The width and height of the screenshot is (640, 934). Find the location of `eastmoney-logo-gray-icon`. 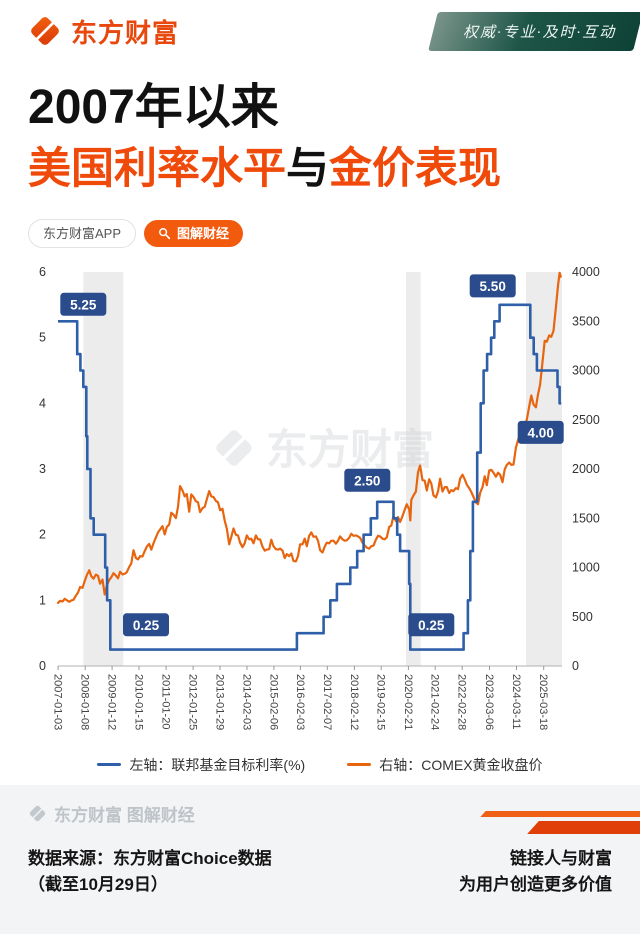

eastmoney-logo-gray-icon is located at coordinates (37, 813).